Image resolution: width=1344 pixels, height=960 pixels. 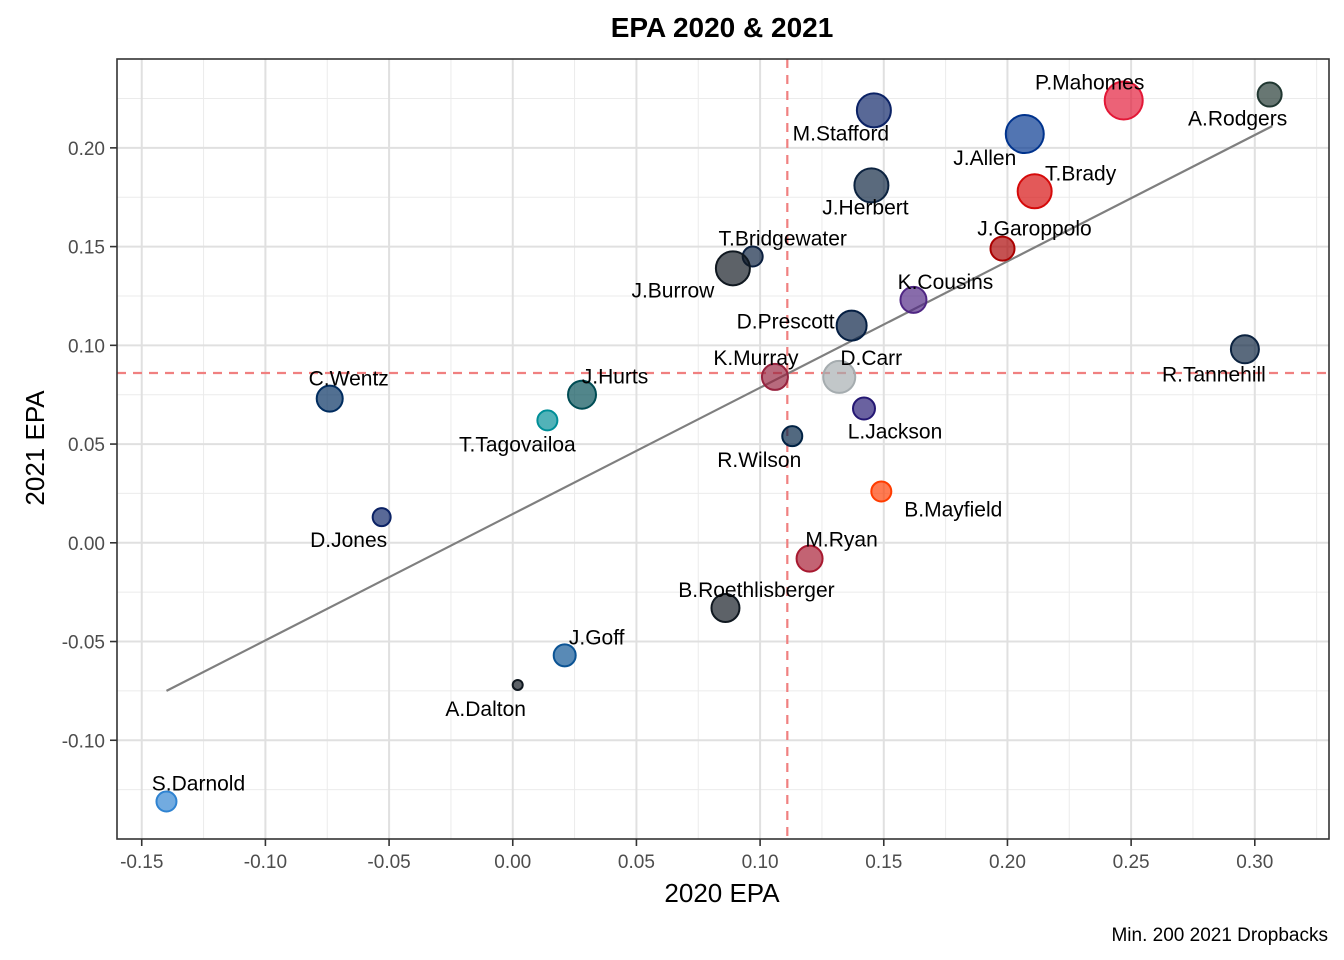 I want to click on point-label: R.Wilson, so click(x=759, y=460).